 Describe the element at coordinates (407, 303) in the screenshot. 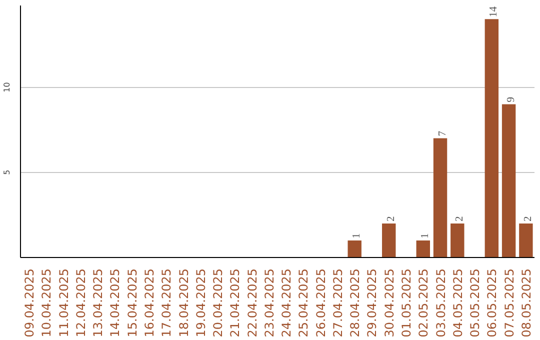

I see `x-tick-label: 01.05.2025` at that location.